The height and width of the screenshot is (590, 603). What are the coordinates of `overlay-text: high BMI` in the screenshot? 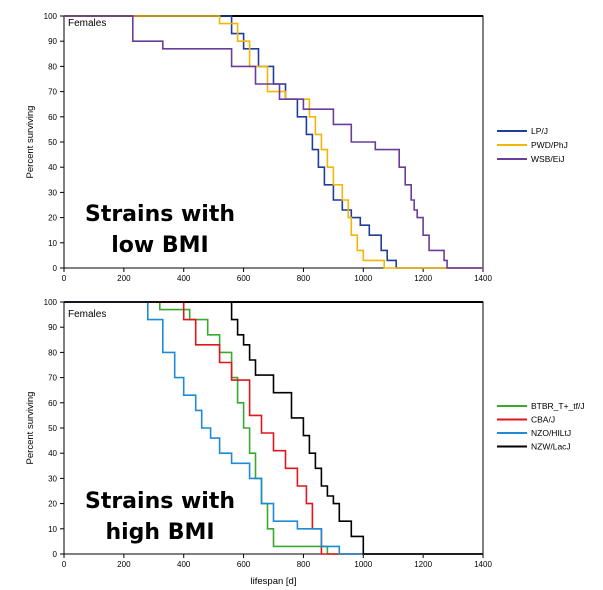 It's located at (159, 532).